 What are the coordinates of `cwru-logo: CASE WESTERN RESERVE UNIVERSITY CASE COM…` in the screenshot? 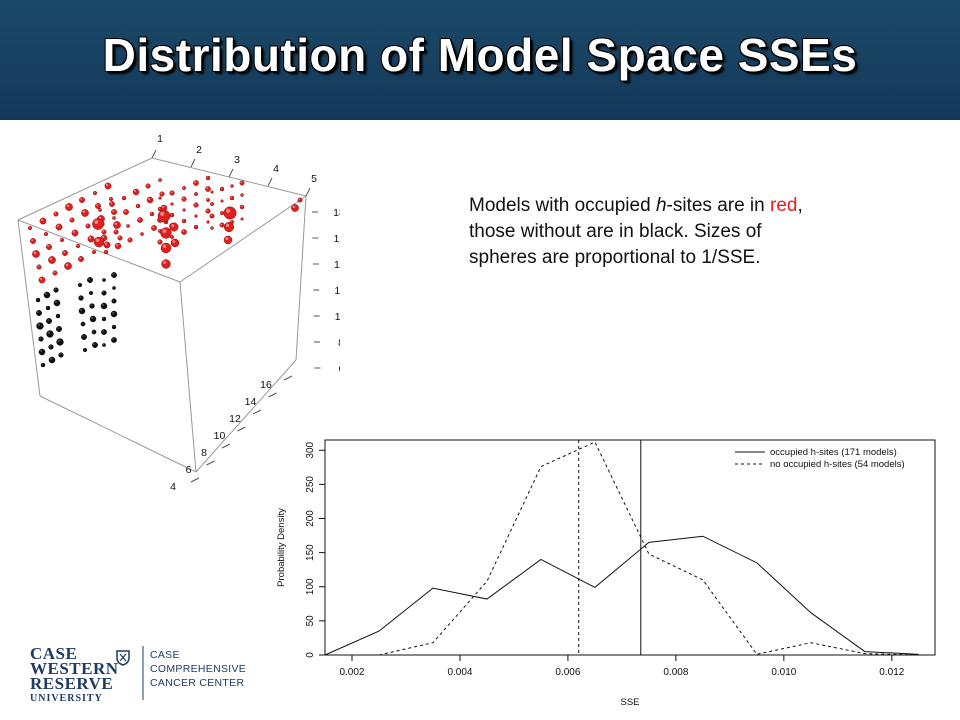 It's located at (138, 675).